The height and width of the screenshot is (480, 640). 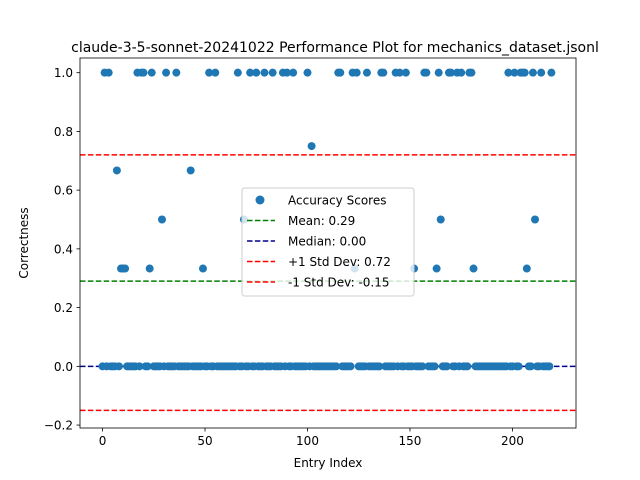 What do you see at coordinates (307, 441) in the screenshot?
I see `x-tick-label: 100` at bounding box center [307, 441].